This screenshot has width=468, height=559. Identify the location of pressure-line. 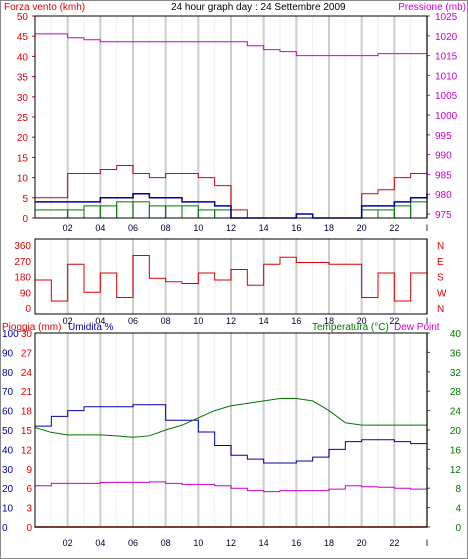
(231, 45).